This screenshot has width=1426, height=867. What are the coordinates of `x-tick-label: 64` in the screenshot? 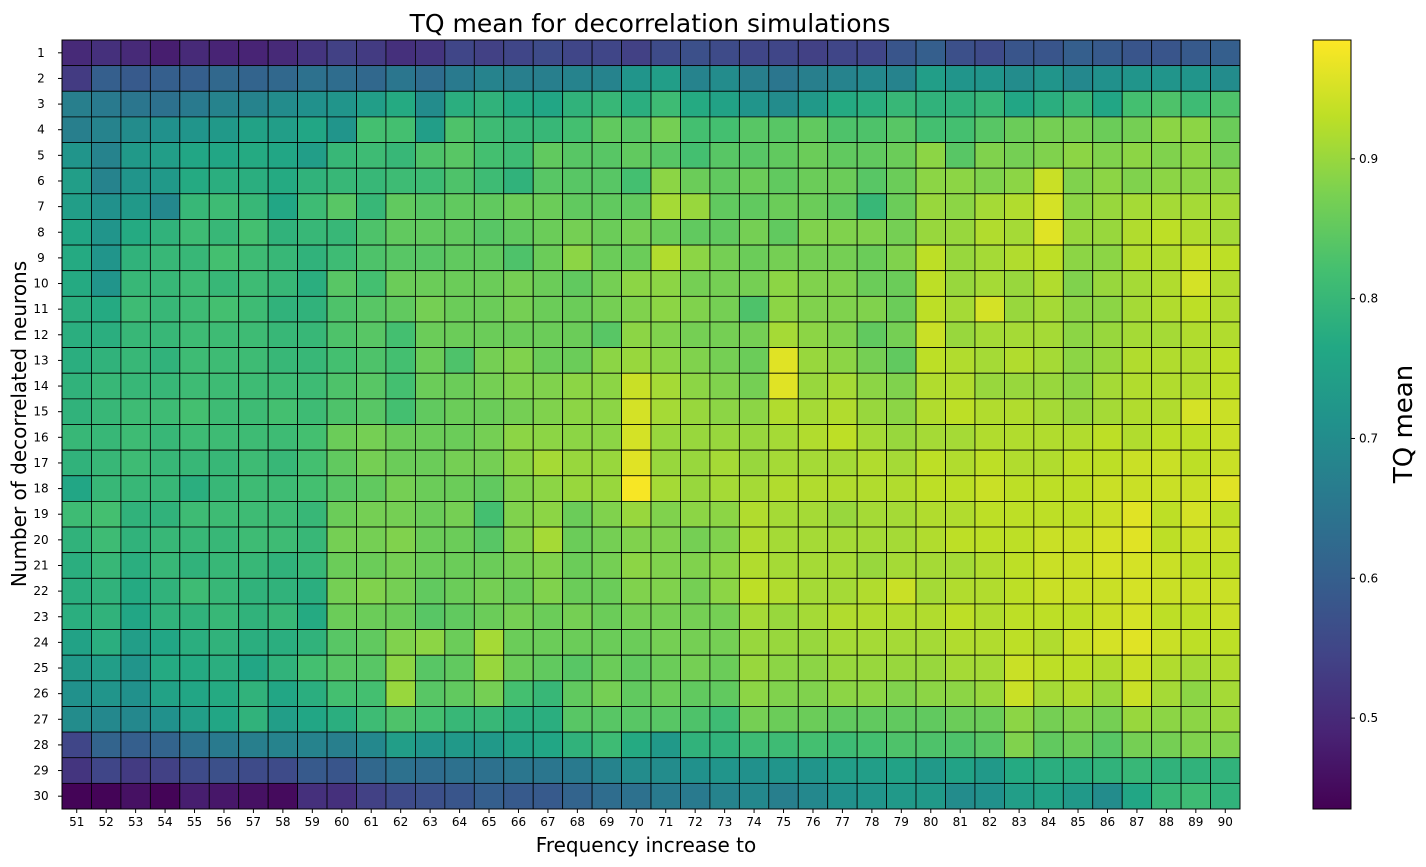 It's located at (459, 822).